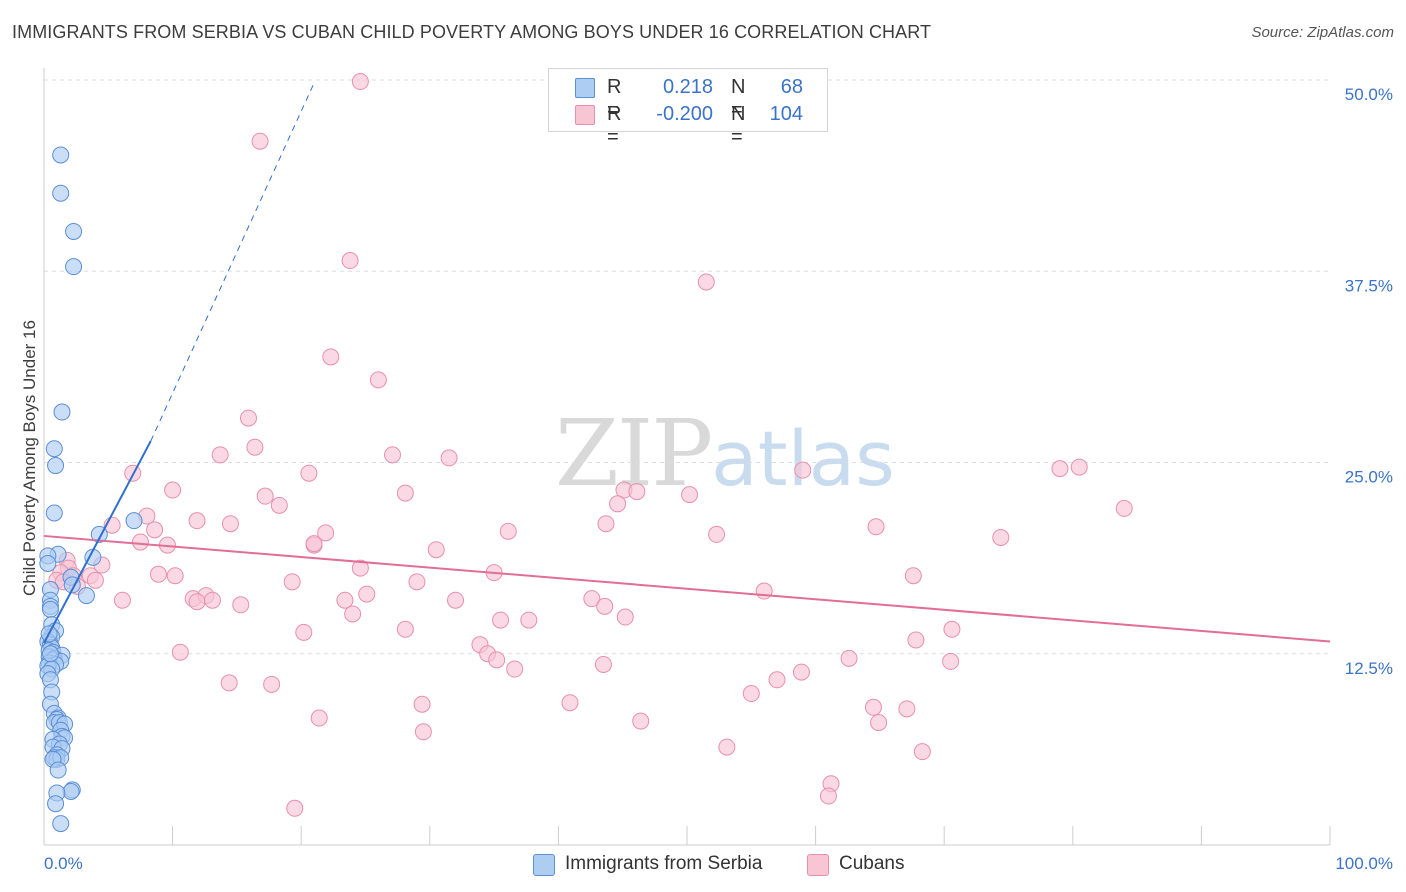  Describe the element at coordinates (614, 98) in the screenshot. I see `legend-r-label: R =` at that location.